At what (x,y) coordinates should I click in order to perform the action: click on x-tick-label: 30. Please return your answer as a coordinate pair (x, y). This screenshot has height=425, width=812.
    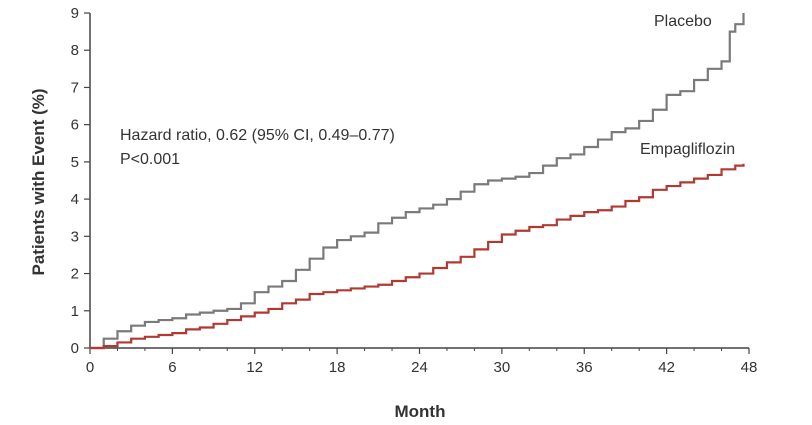
    Looking at the image, I should click on (502, 367).